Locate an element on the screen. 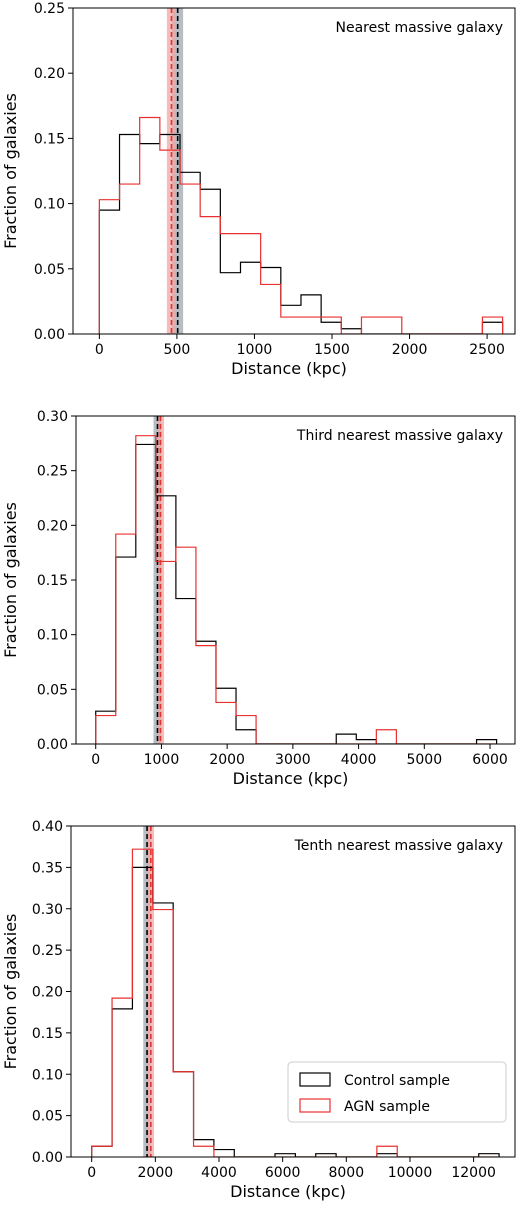 The width and height of the screenshot is (520, 1206). y-tick-label: 0.40 is located at coordinates (47, 827).